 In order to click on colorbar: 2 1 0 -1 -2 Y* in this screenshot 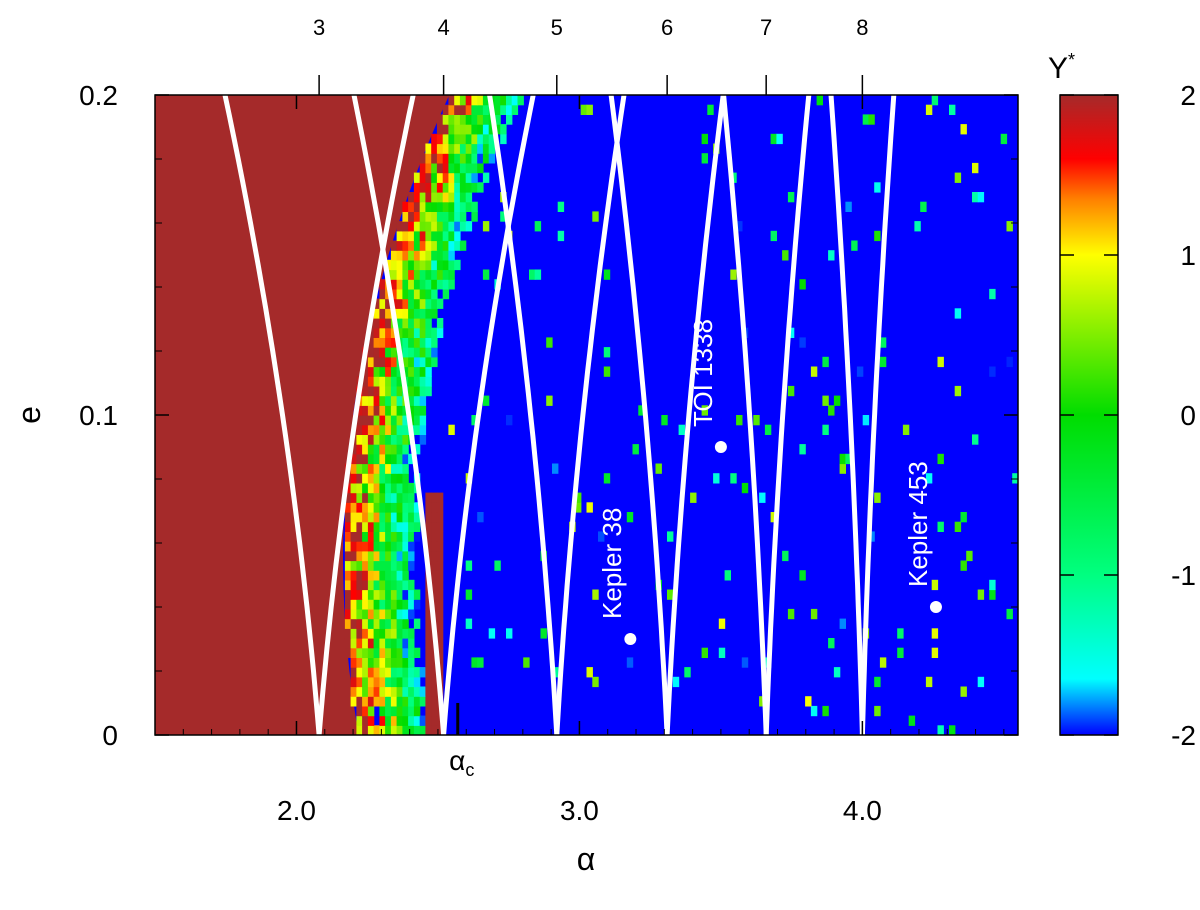, I will do `click(1122, 400)`.